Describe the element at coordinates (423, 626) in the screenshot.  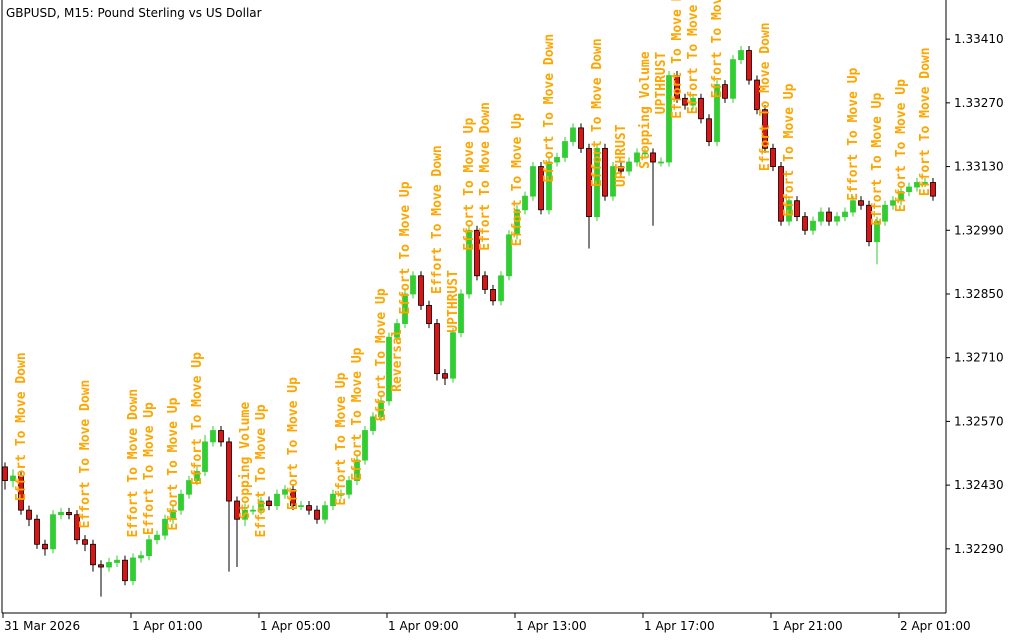
I see `x-tick-label: 1 Apr 09:00` at that location.